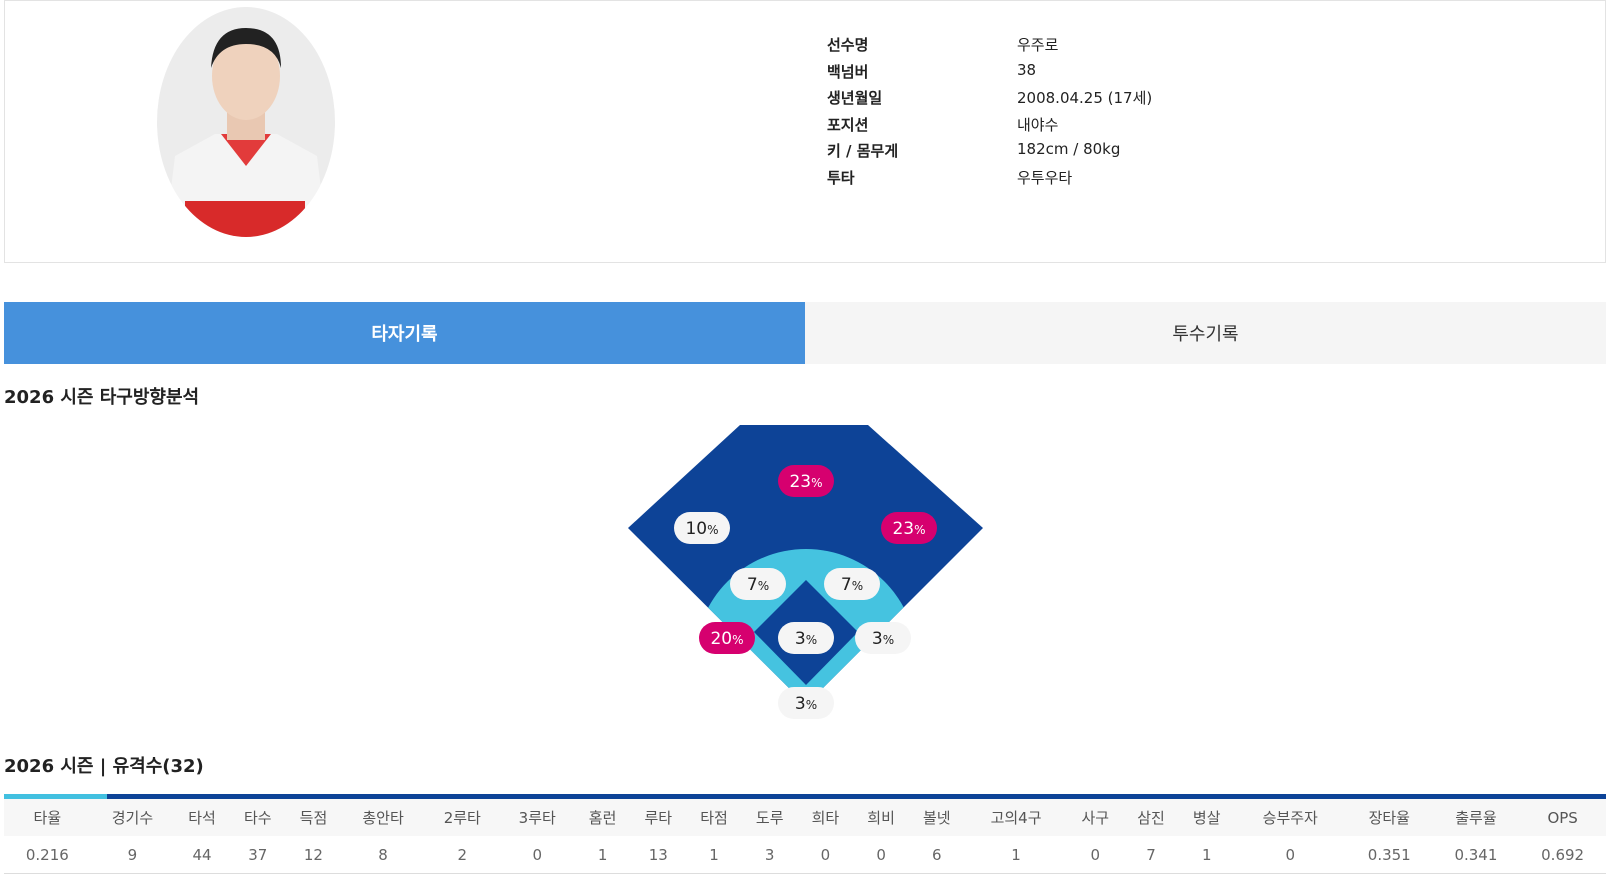  I want to click on zone-value: 20, so click(721, 639).